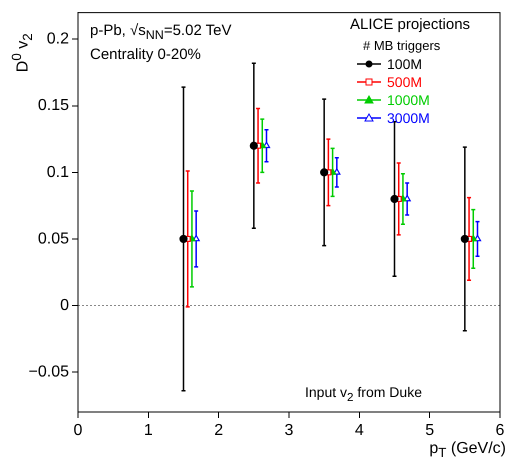  Describe the element at coordinates (404, 82) in the screenshot. I see `legend-label: 500M` at that location.